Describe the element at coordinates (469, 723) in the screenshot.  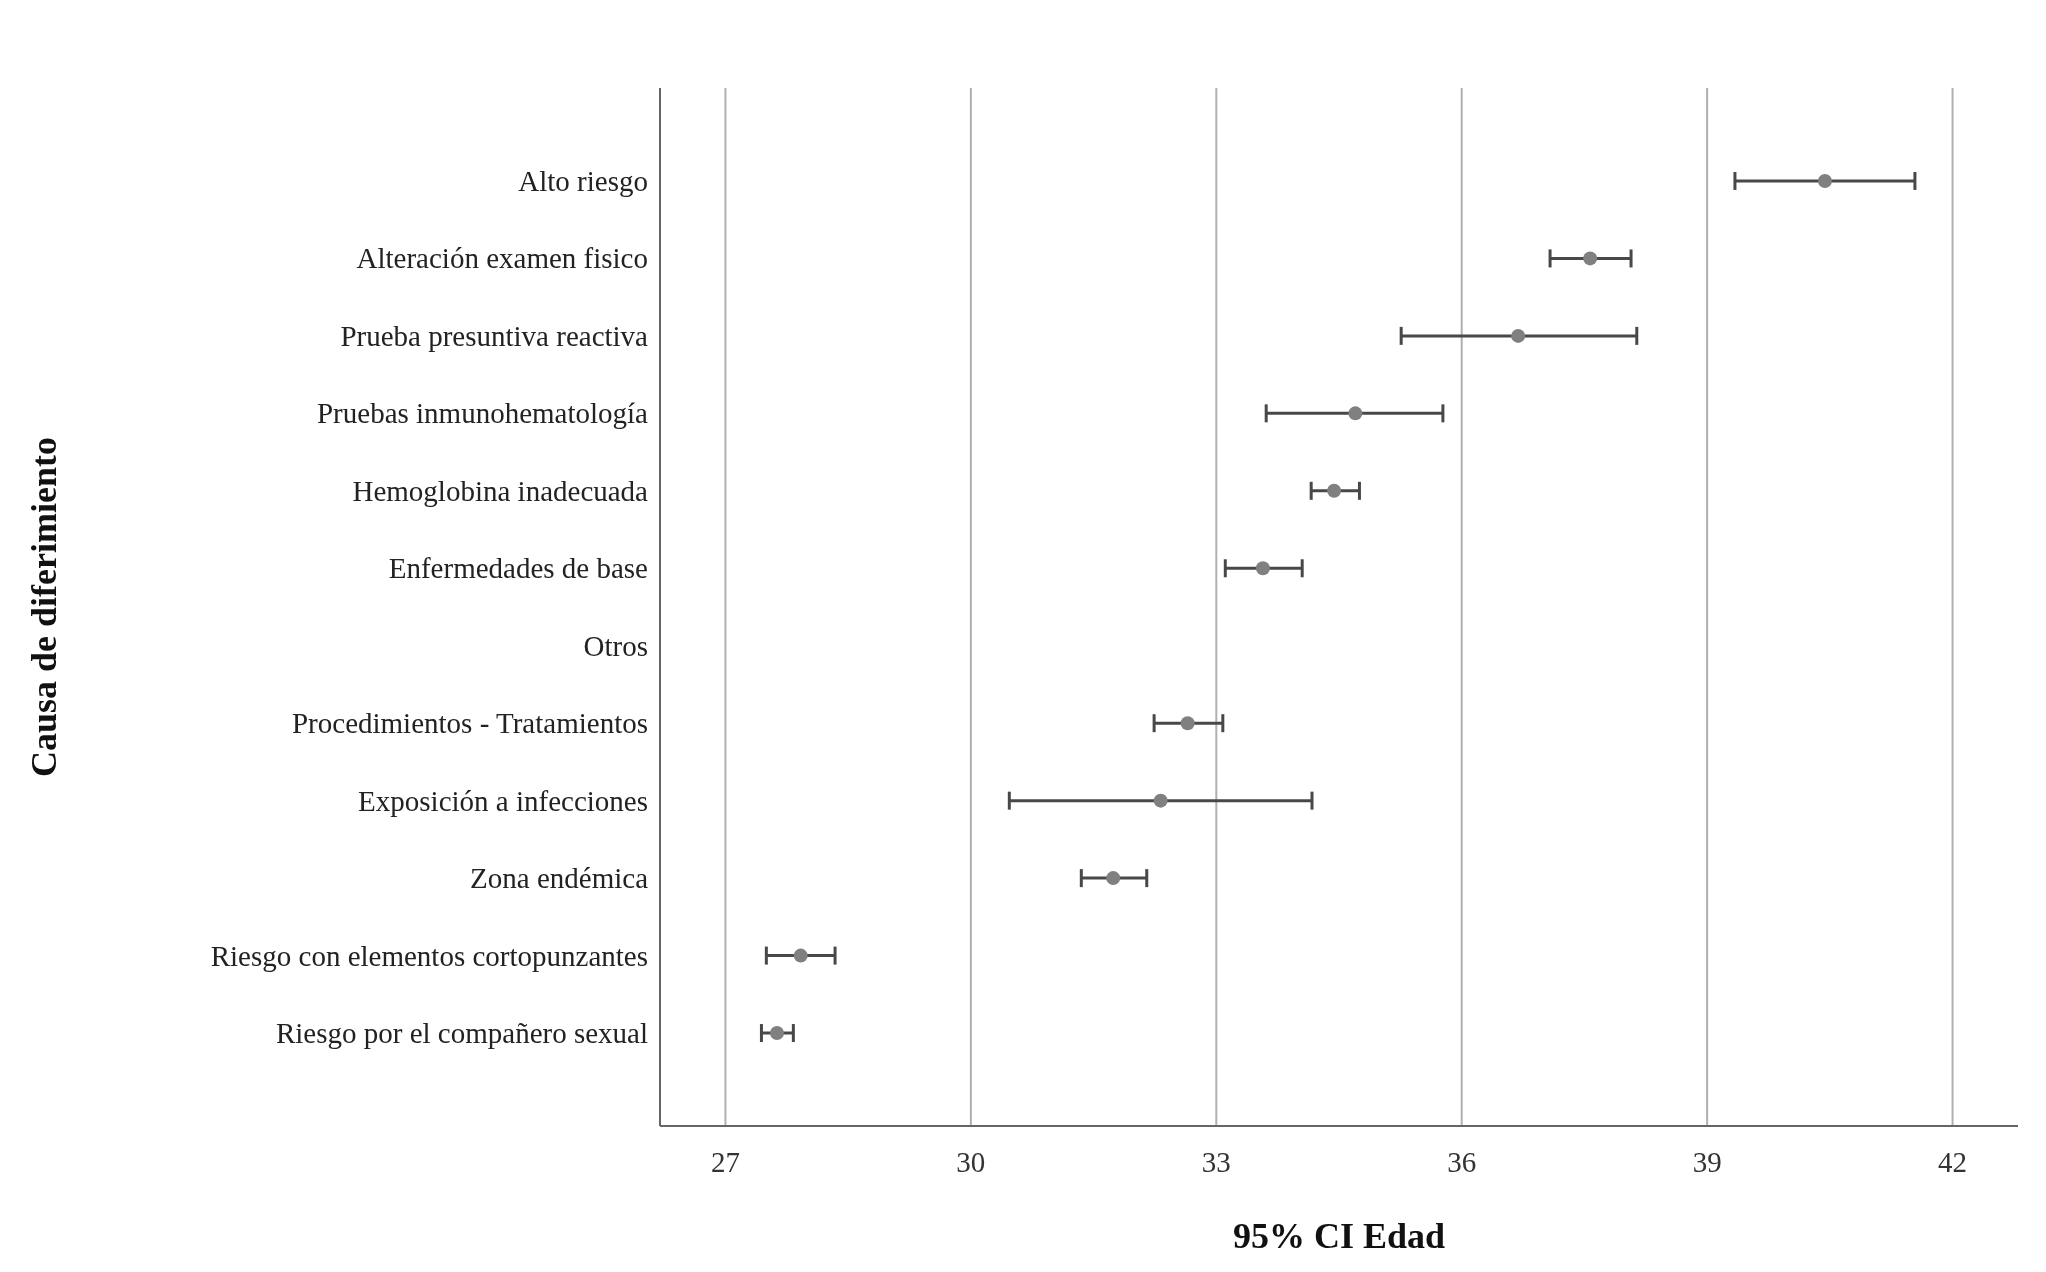
I see `y-tick-label: Procedimientos - Tratamientos` at that location.